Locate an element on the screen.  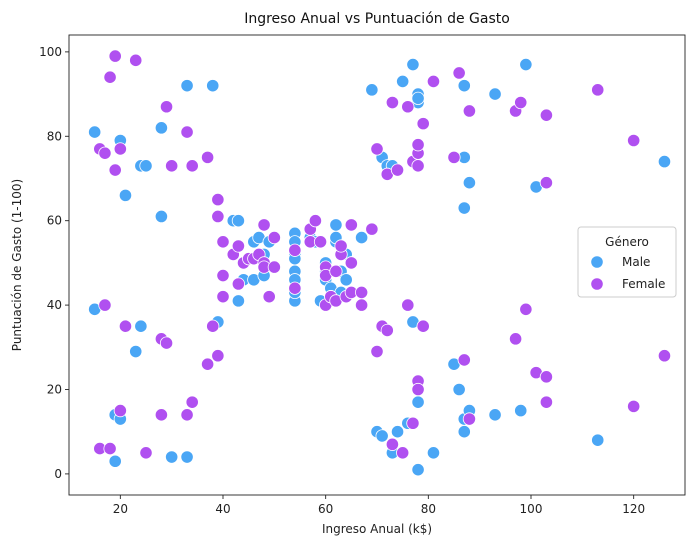
x-axis-label: Ingreso Anual (k$) is located at coordinates (377, 529).